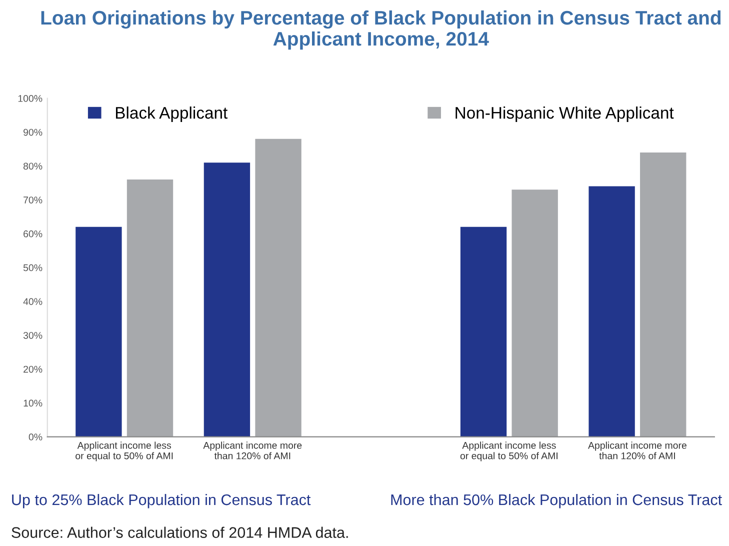  I want to click on y-tick-label: 80%, so click(32, 166).